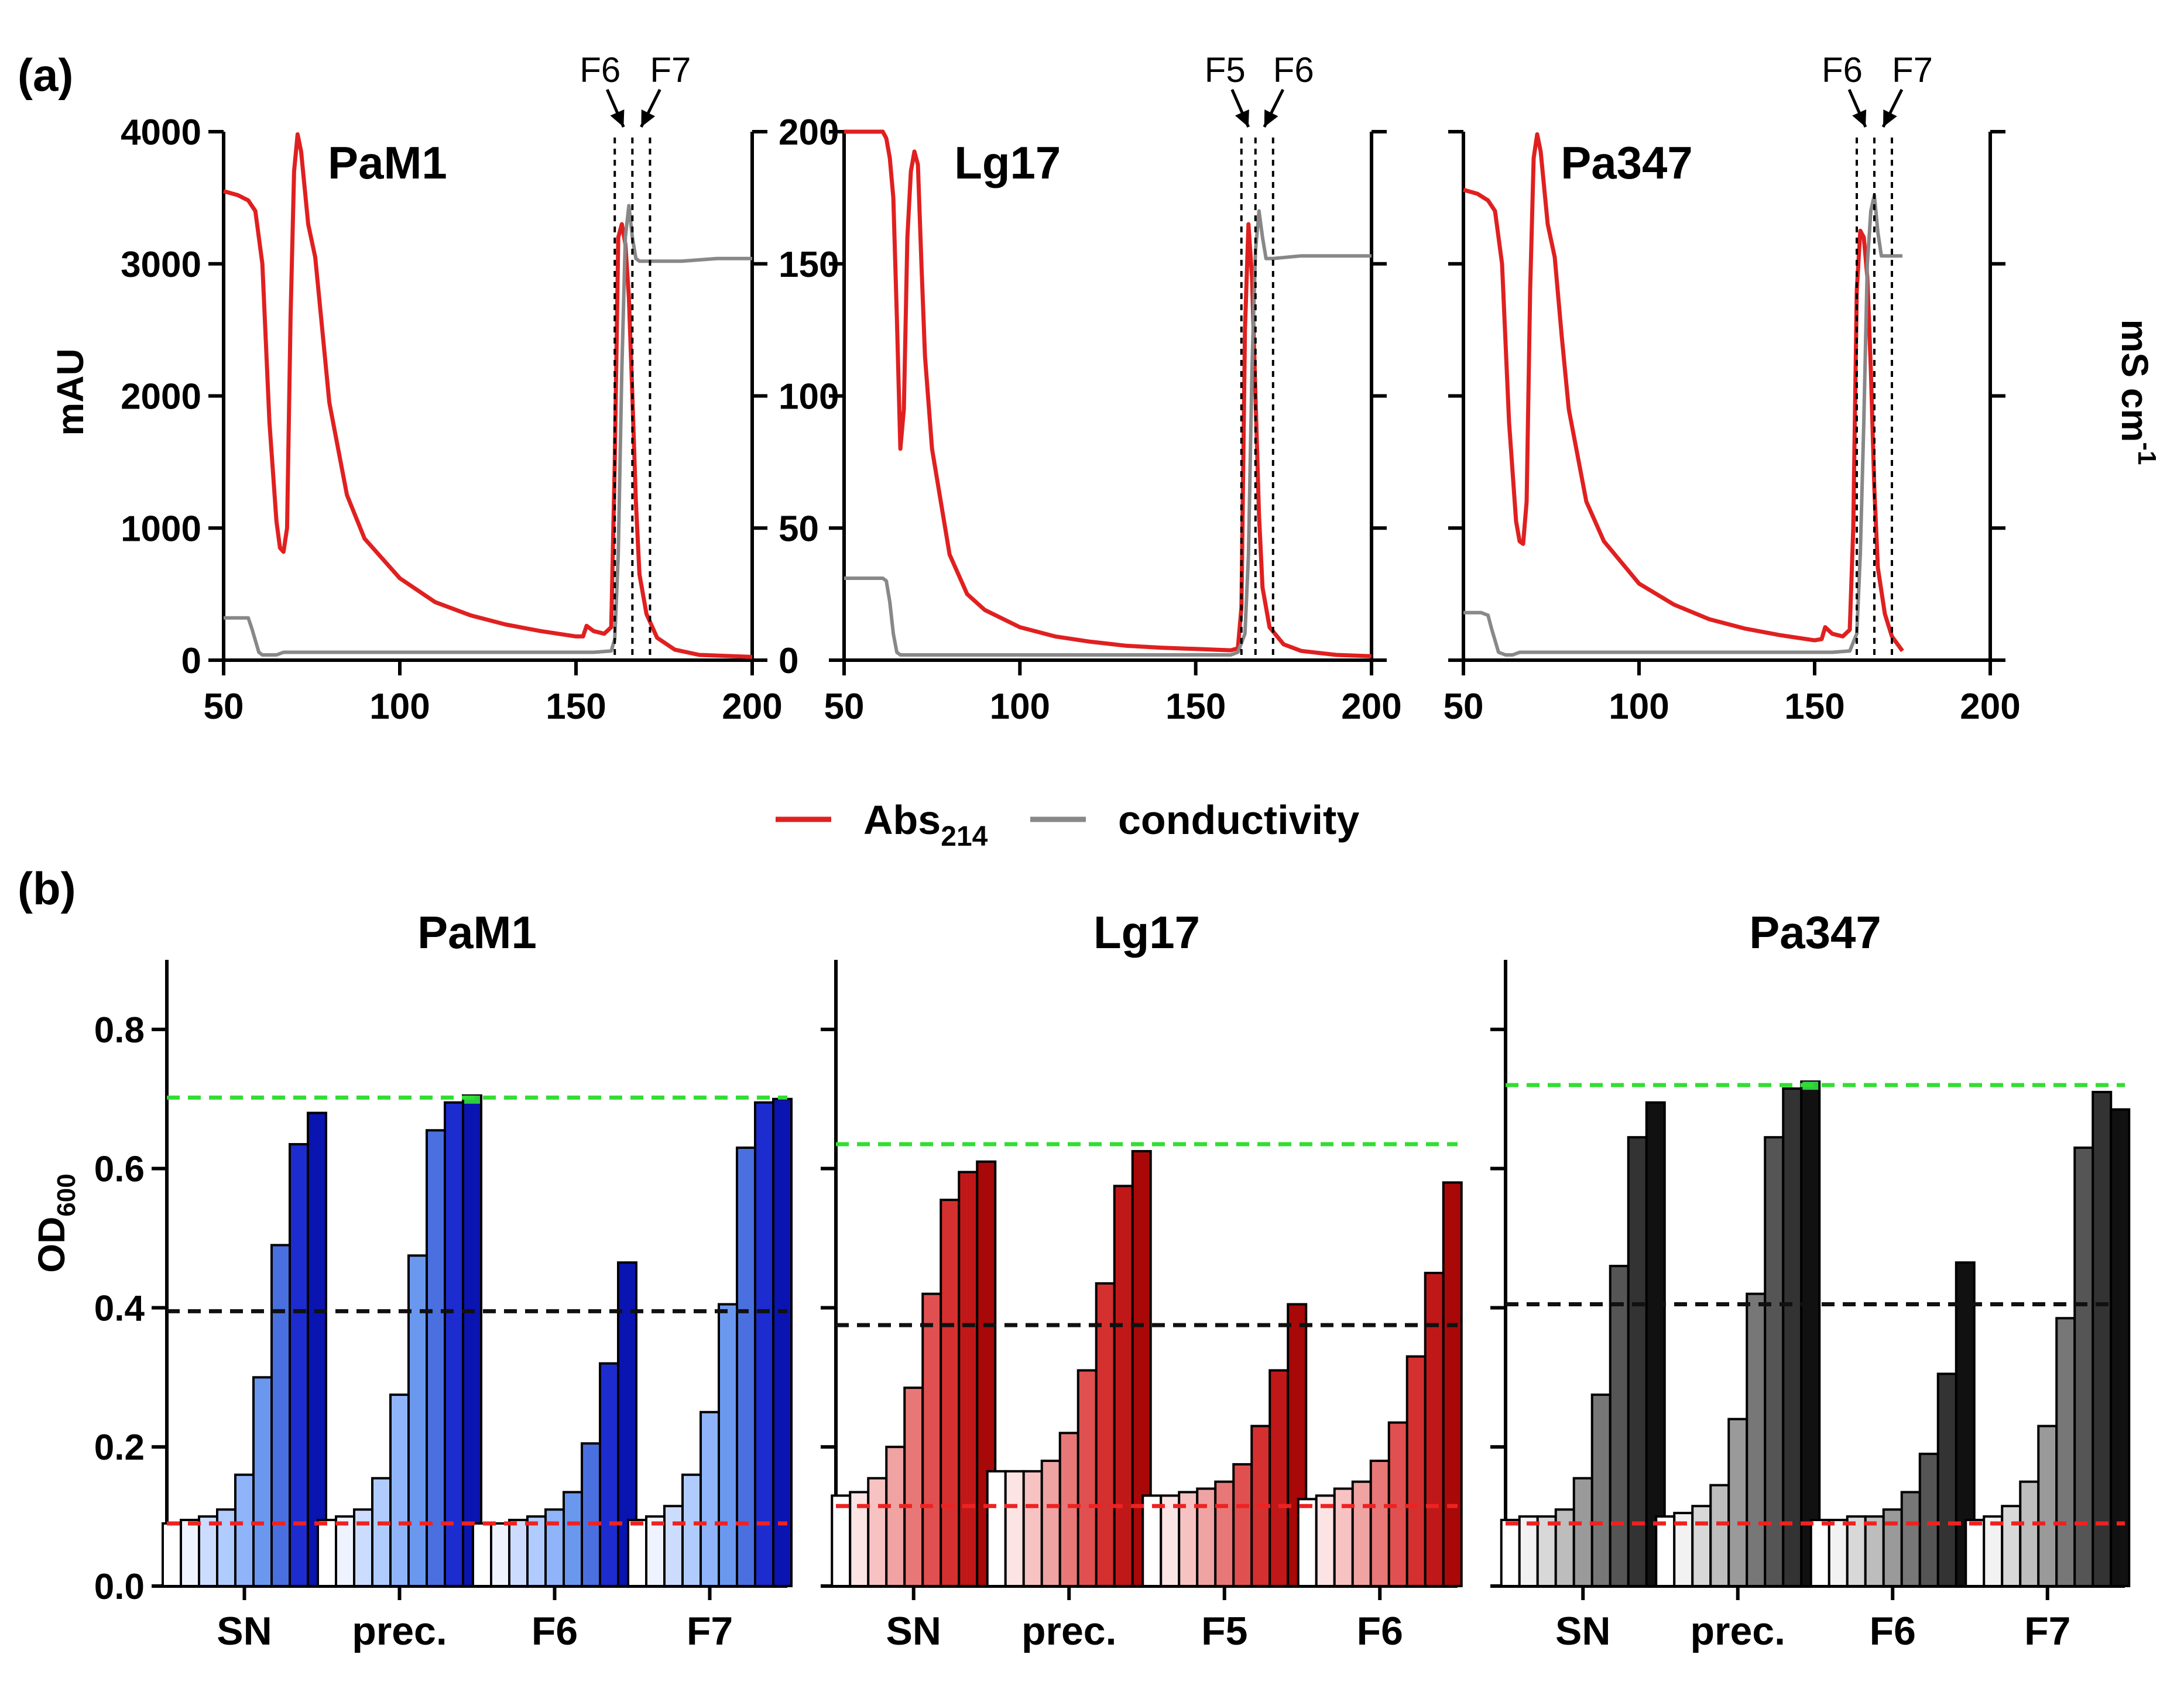 The image size is (2184, 1692). Describe the element at coordinates (1737, 1631) in the screenshot. I see `category-label: prec.` at that location.